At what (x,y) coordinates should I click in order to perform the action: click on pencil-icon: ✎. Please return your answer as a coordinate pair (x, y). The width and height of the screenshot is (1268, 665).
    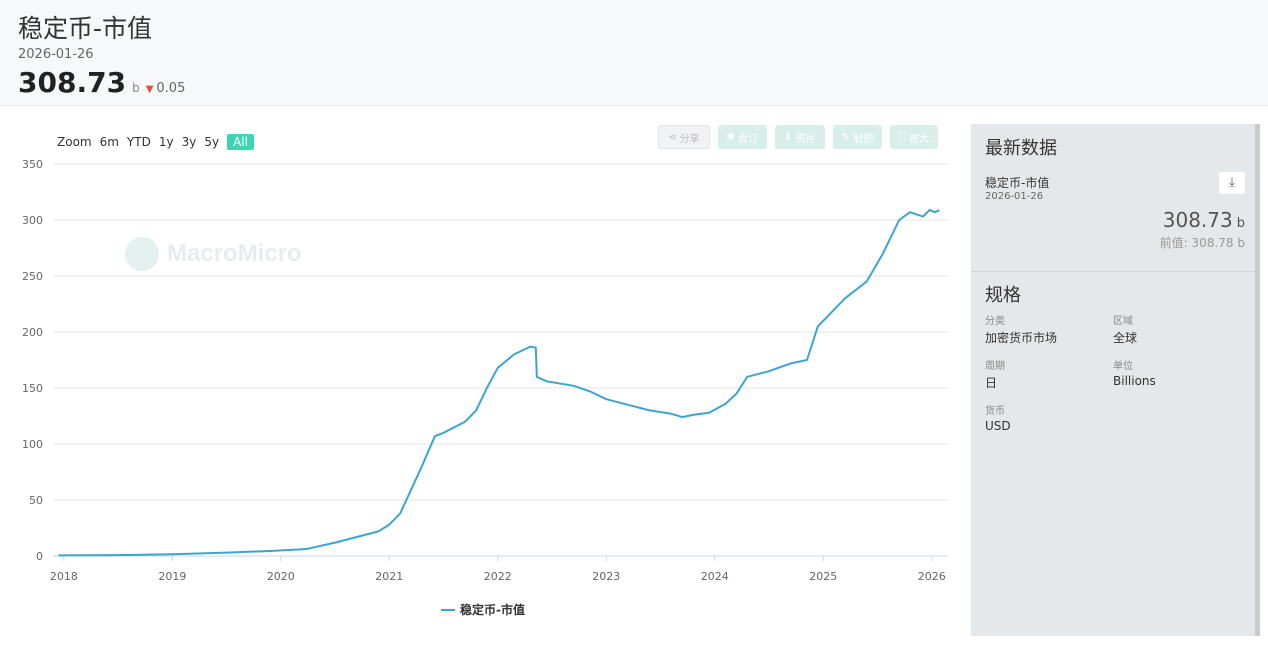
    Looking at the image, I should click on (847, 137).